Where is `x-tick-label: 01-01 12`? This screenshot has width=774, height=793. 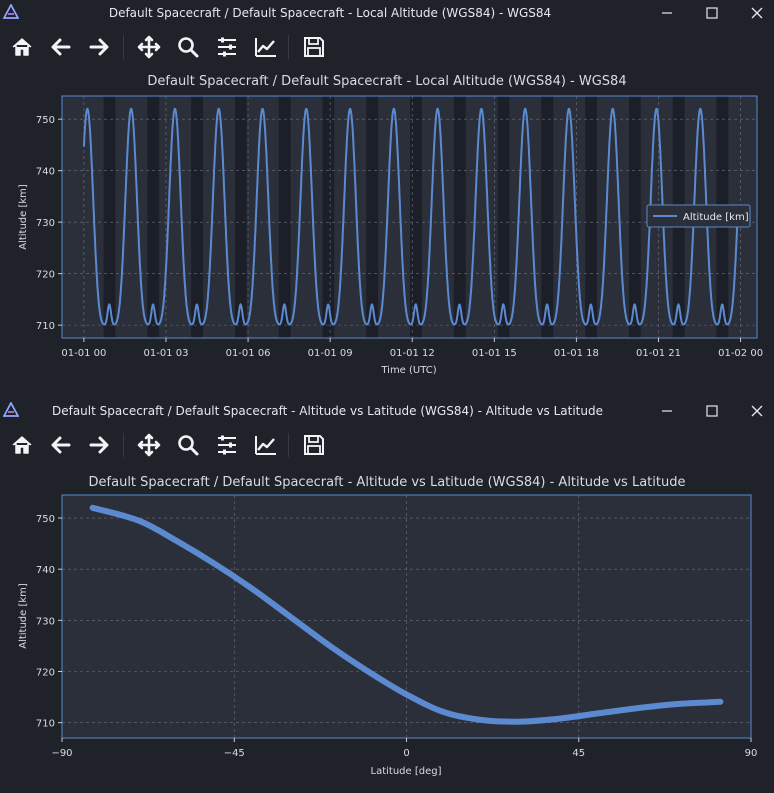
x-tick-label: 01-01 12 is located at coordinates (412, 353).